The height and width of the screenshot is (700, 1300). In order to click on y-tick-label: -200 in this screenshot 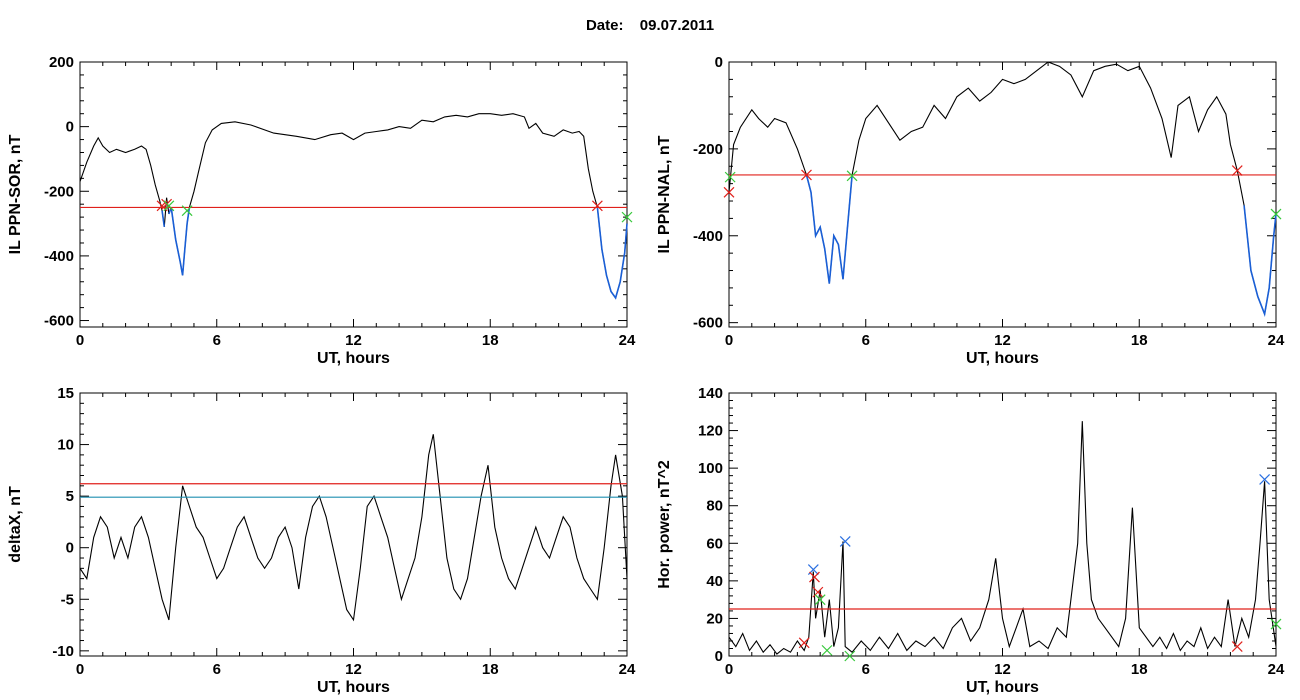, I will do `click(59, 191)`.